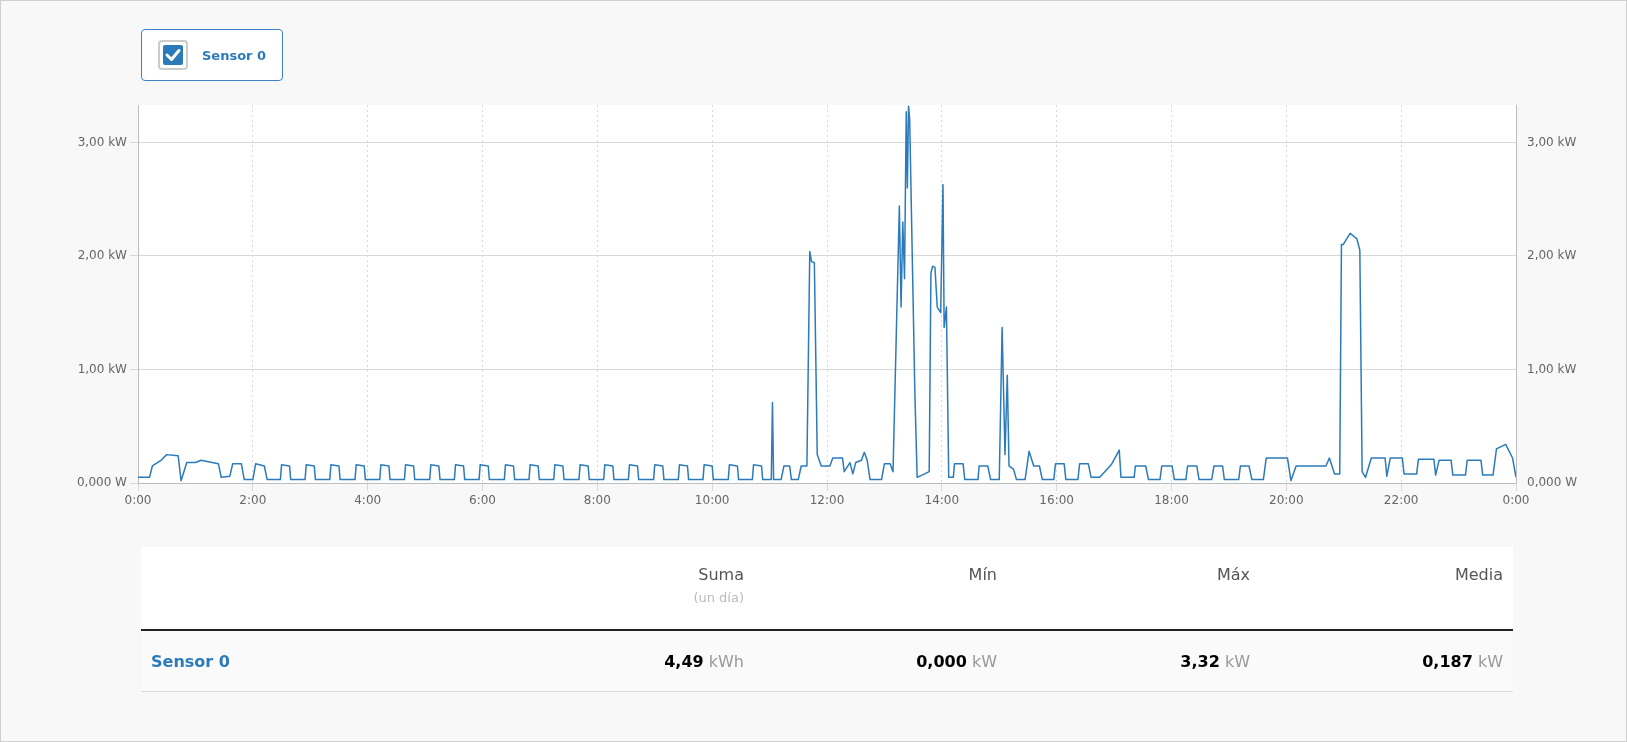 The width and height of the screenshot is (1627, 742). Describe the element at coordinates (1462, 661) in the screenshot. I see `text: 0,187 kW` at that location.